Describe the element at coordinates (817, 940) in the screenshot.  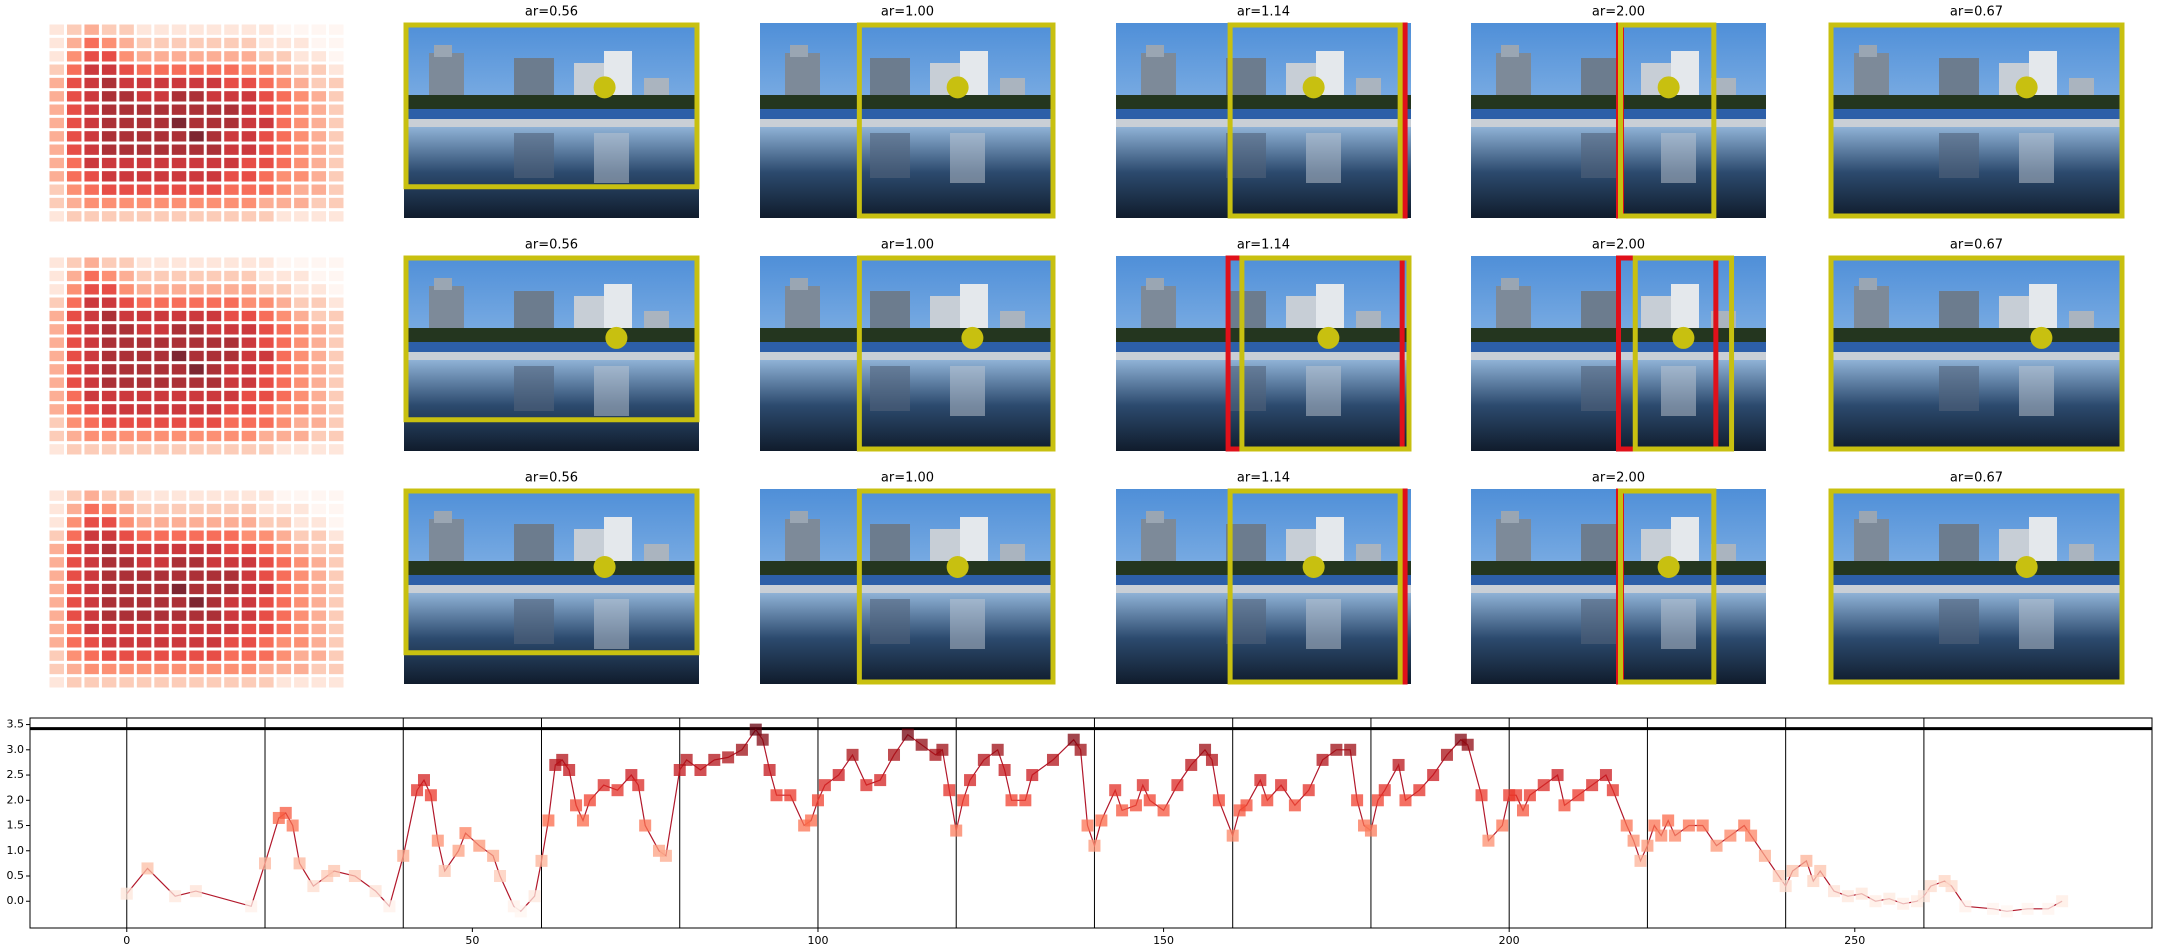
I see `x-tick-label: 100` at that location.